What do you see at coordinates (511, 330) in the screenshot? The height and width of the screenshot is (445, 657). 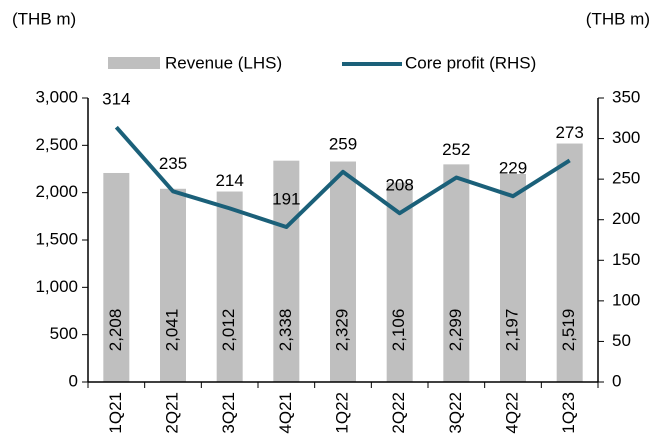 I see `bar-value-label: 2,197` at bounding box center [511, 330].